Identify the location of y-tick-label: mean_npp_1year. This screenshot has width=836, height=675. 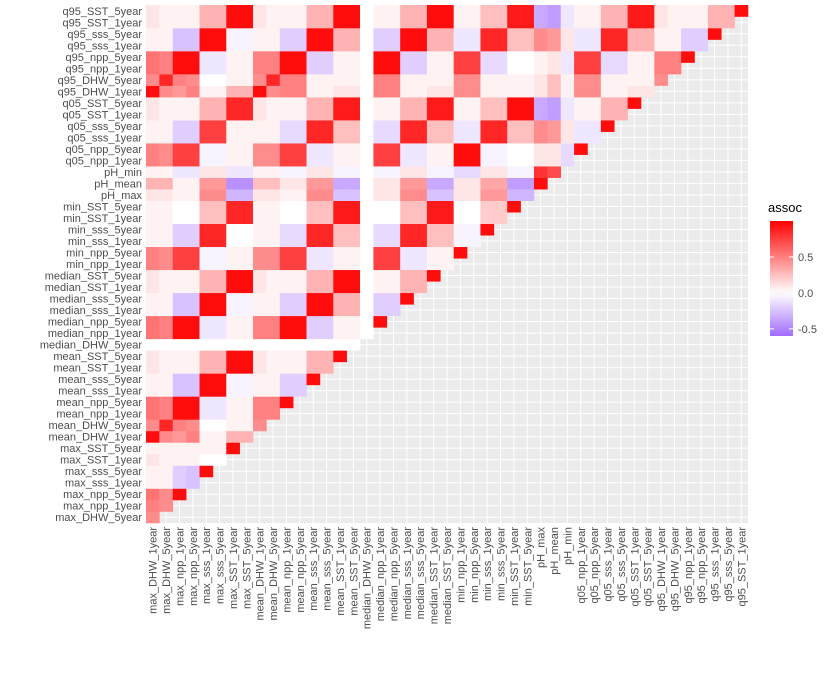
(99, 415).